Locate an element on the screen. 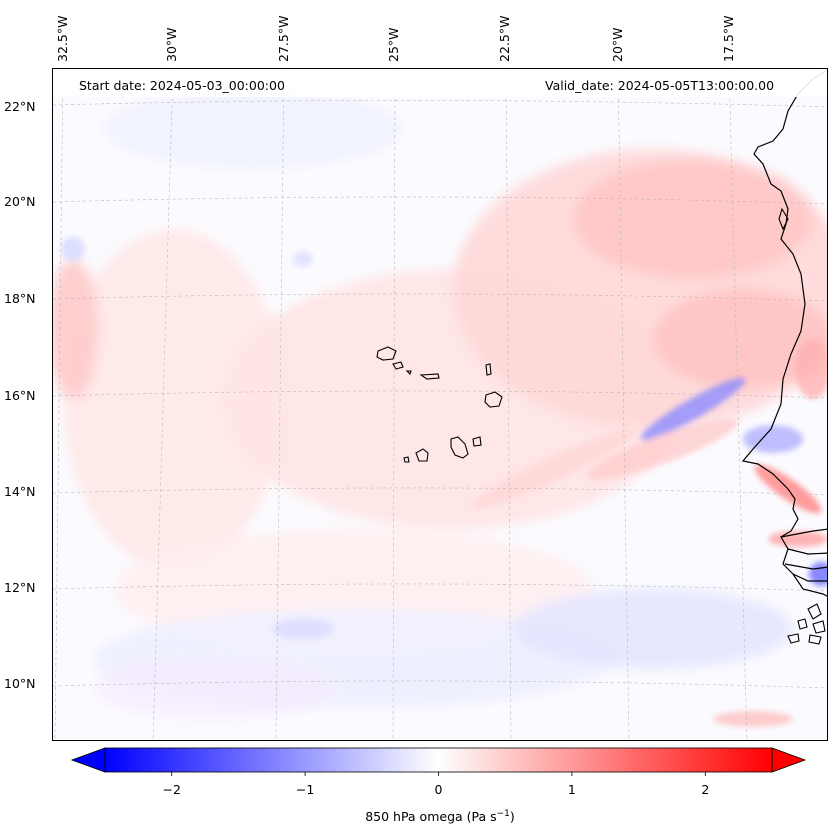  colorbar-gradient is located at coordinates (438, 760).